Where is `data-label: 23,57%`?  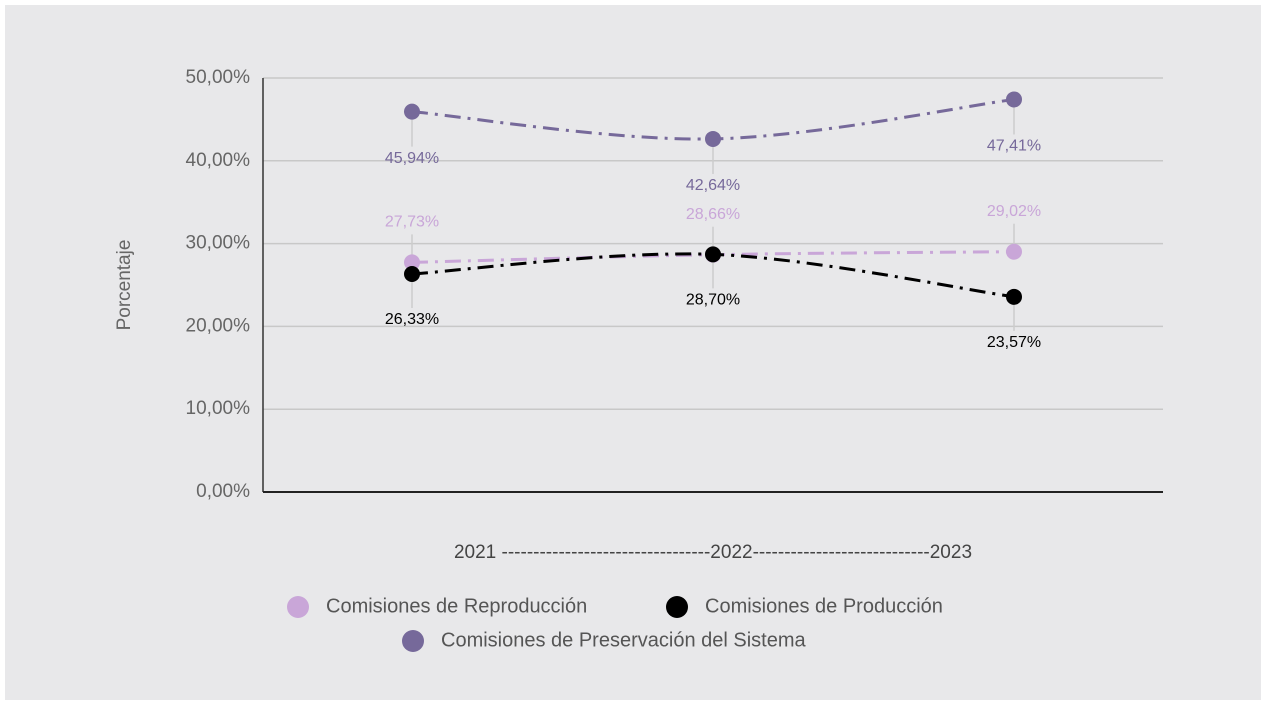 data-label: 23,57% is located at coordinates (1014, 342).